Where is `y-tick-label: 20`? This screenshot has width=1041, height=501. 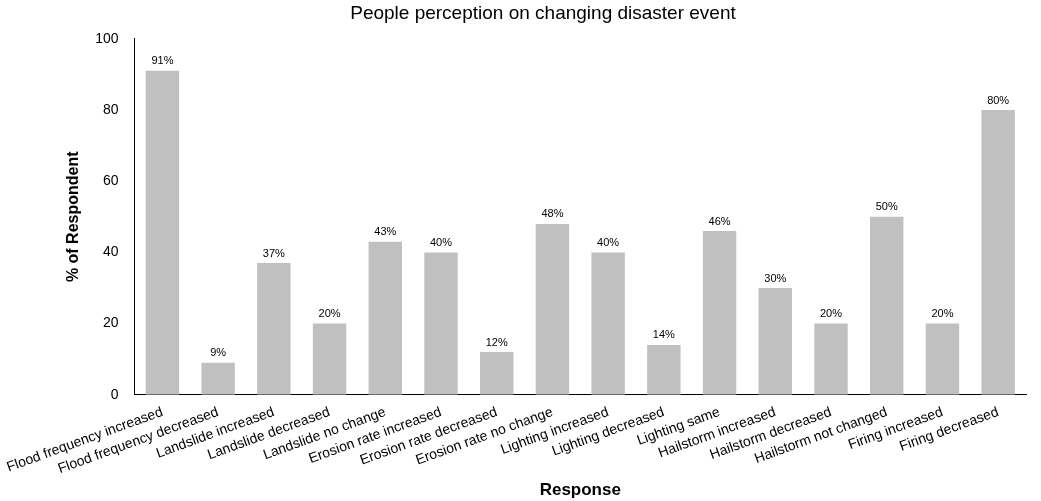
y-tick-label: 20 is located at coordinates (110, 322).